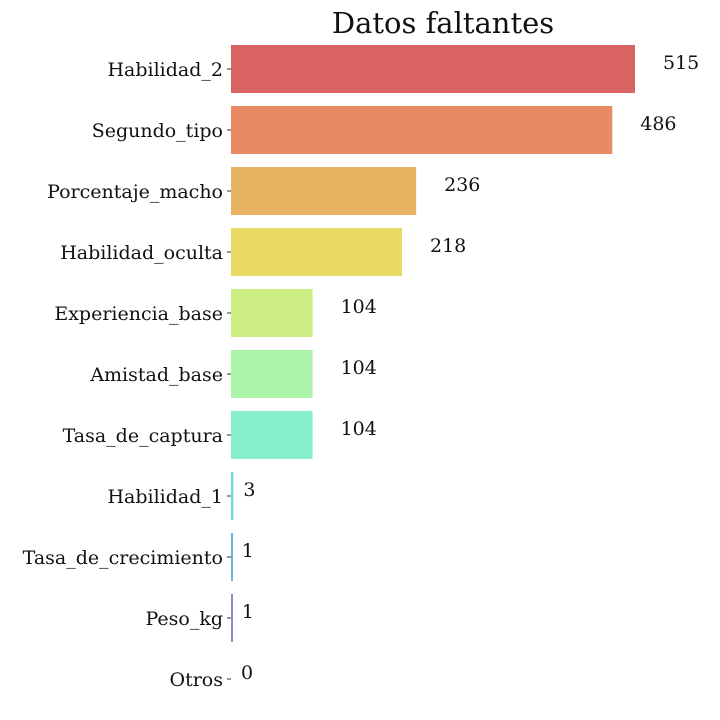 The height and width of the screenshot is (720, 720). I want to click on bar-porcentaje-macho, so click(324, 191).